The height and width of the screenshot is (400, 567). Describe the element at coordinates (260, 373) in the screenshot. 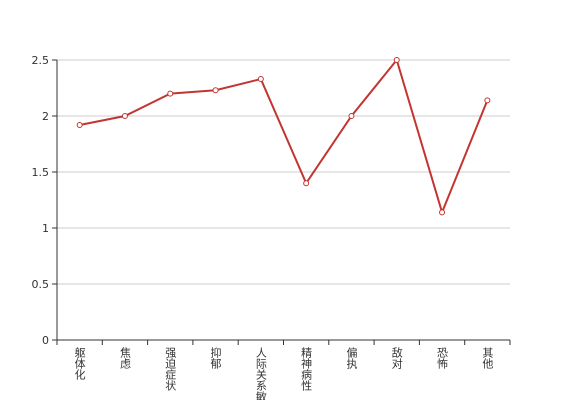

I see `x-tick-label: 人际关系敏感` at that location.